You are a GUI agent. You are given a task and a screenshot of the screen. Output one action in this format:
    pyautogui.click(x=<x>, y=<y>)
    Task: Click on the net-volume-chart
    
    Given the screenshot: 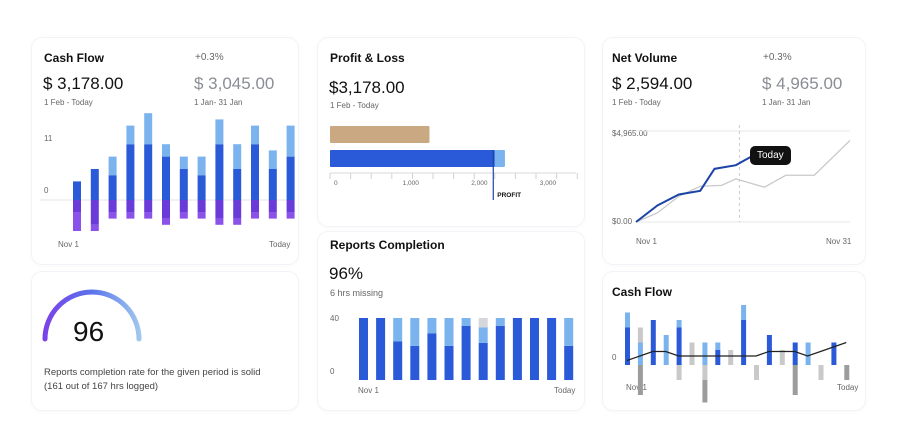 What is the action you would take?
    pyautogui.click(x=743, y=174)
    